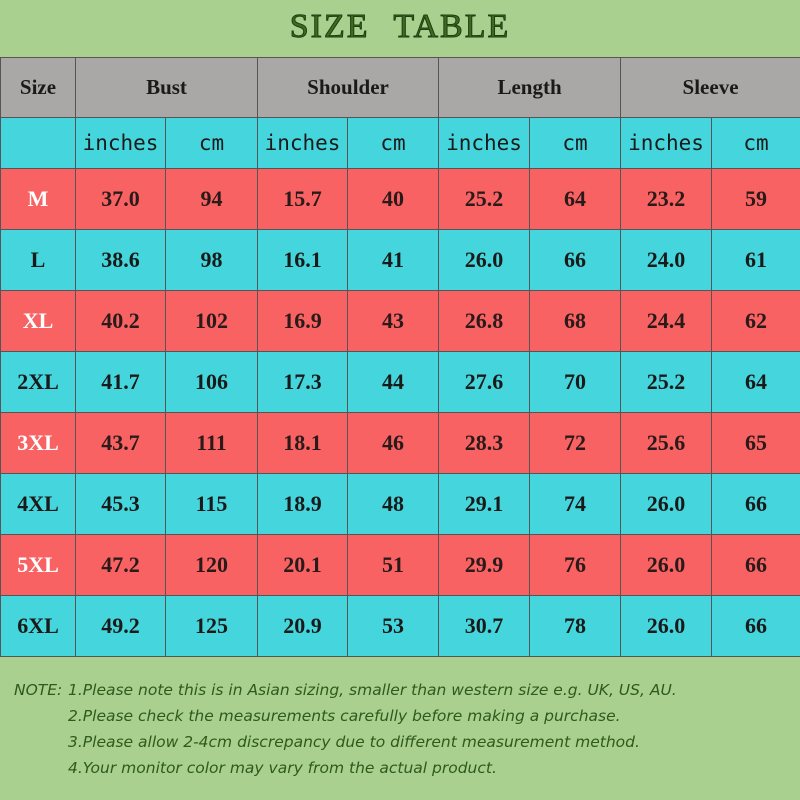 This screenshot has width=800, height=800. Describe the element at coordinates (211, 199) in the screenshot. I see `measure-cell: 94` at that location.